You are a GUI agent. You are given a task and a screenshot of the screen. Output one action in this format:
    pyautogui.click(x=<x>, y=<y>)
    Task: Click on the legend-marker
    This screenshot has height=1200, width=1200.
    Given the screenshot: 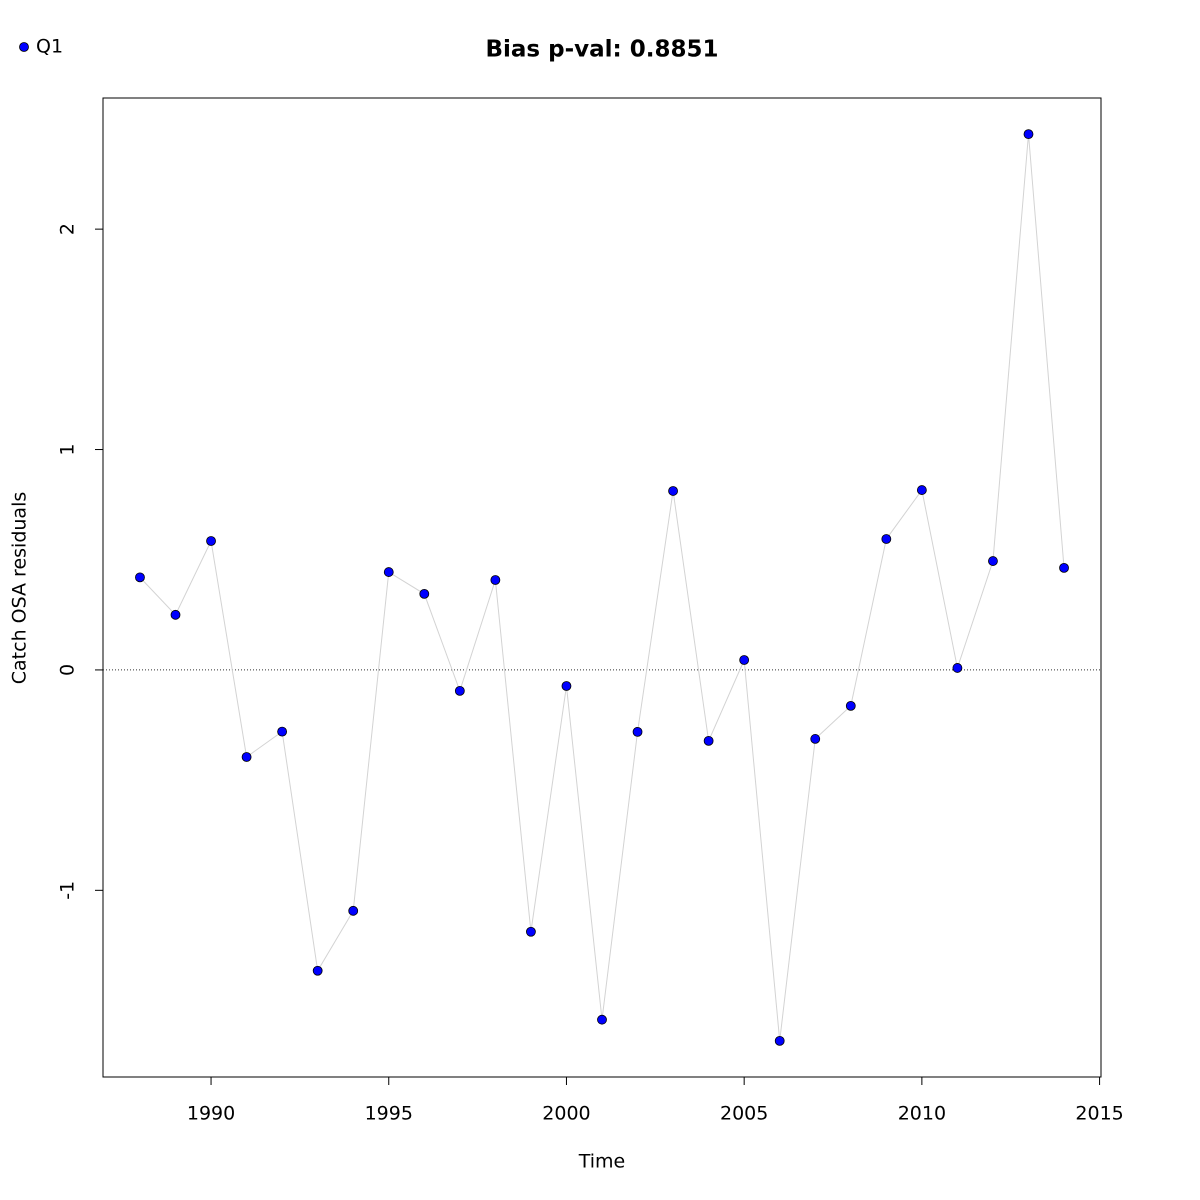 What is the action you would take?
    pyautogui.click(x=24, y=47)
    